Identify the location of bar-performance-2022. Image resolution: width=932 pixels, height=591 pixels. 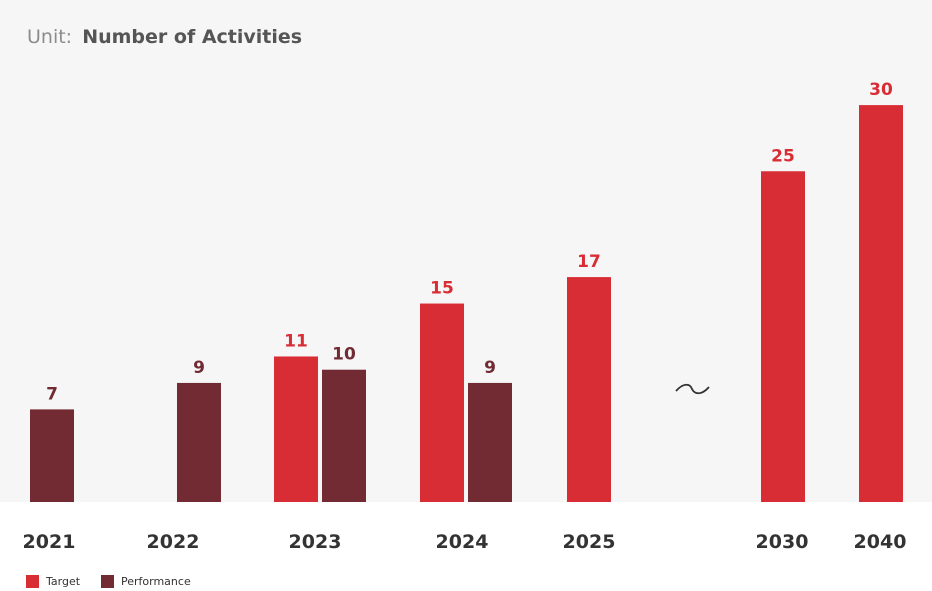
(199, 442).